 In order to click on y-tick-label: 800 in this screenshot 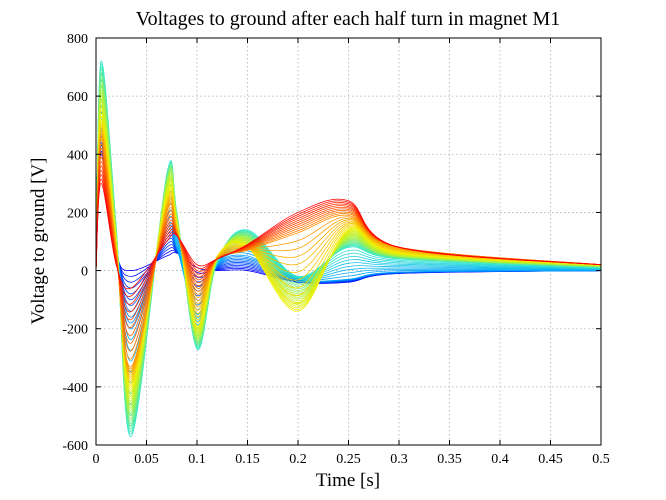, I will do `click(77, 39)`.